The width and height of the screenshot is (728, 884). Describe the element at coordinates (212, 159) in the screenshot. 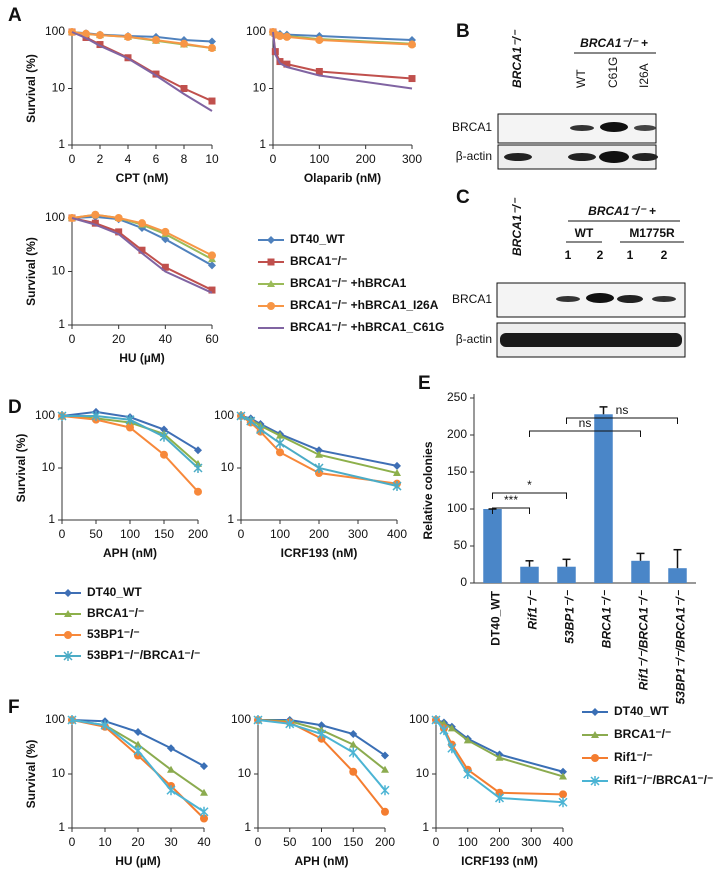

I see `x-tick-label: 10` at that location.